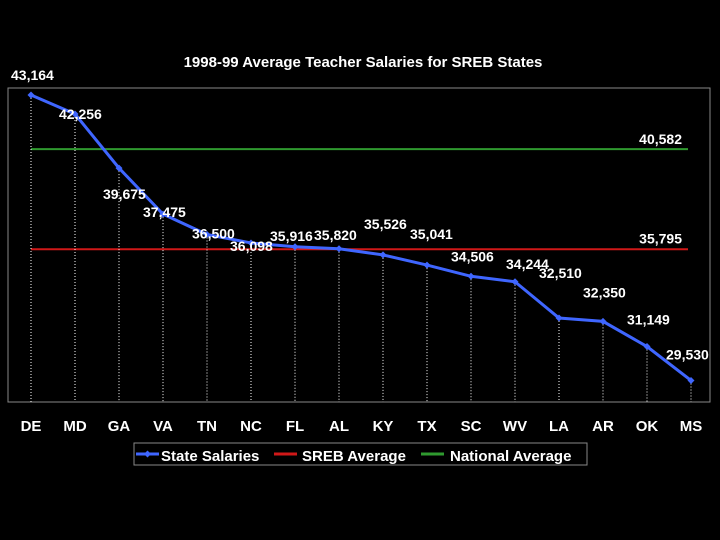 This screenshot has height=540, width=720. Describe the element at coordinates (559, 426) in the screenshot. I see `category-label: LA` at that location.